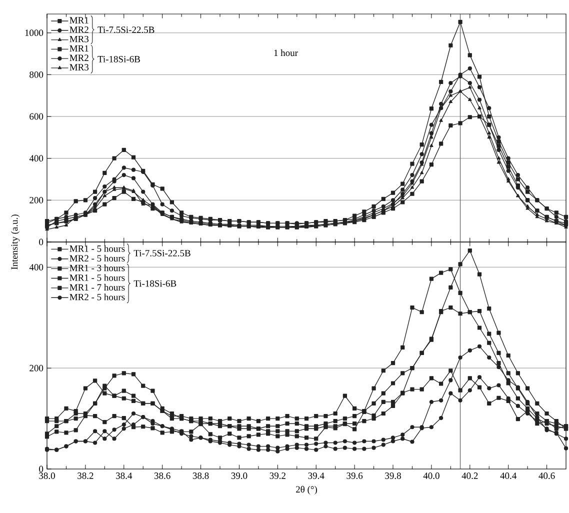  I want to click on x-tick-label: 39.6, so click(354, 475).